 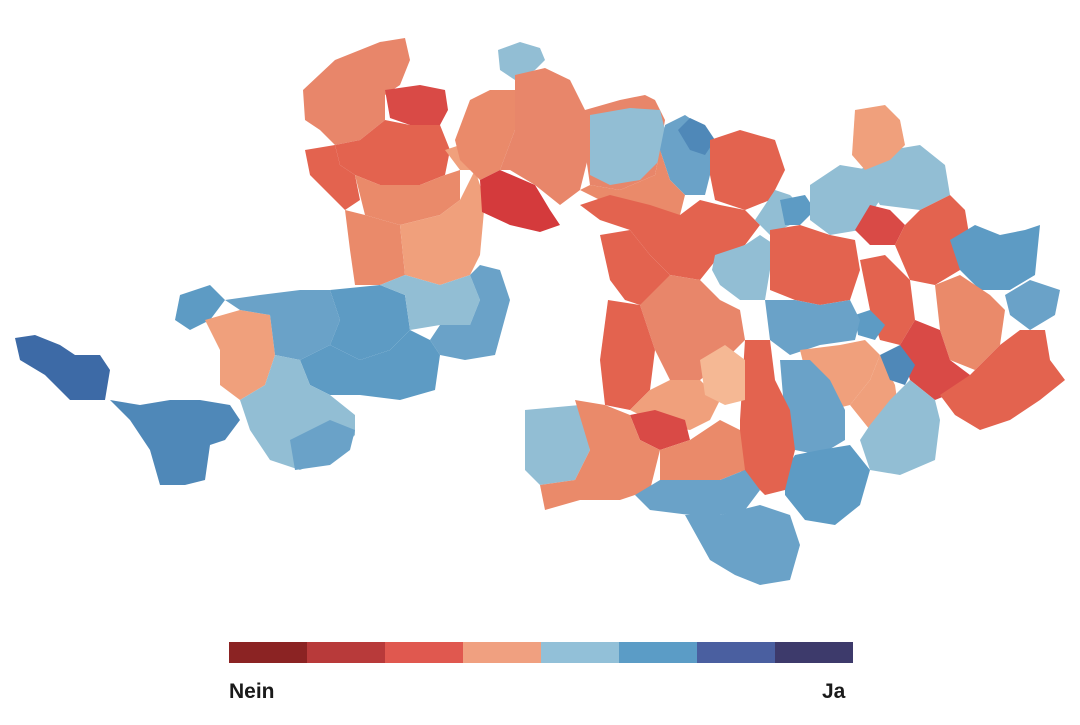 I want to click on region-north, so click(x=620, y=137).